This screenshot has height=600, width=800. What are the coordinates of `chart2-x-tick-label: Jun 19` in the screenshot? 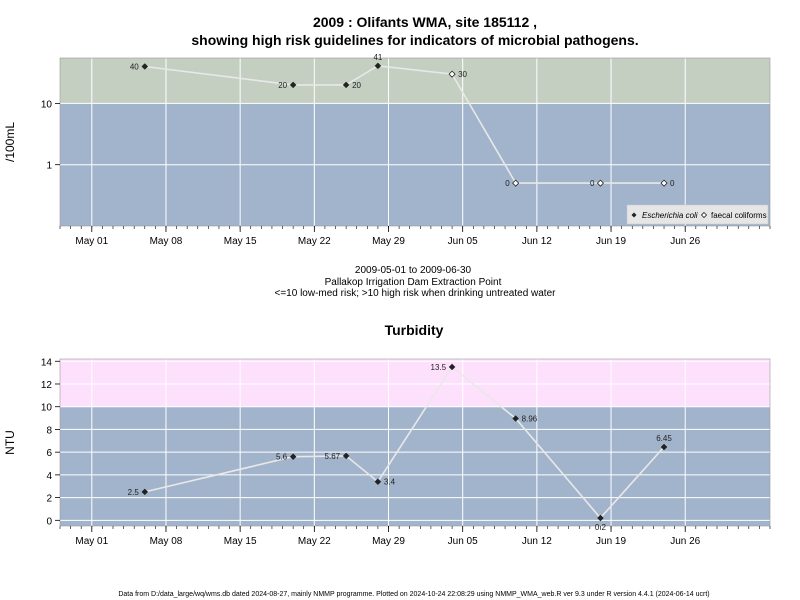 It's located at (611, 541).